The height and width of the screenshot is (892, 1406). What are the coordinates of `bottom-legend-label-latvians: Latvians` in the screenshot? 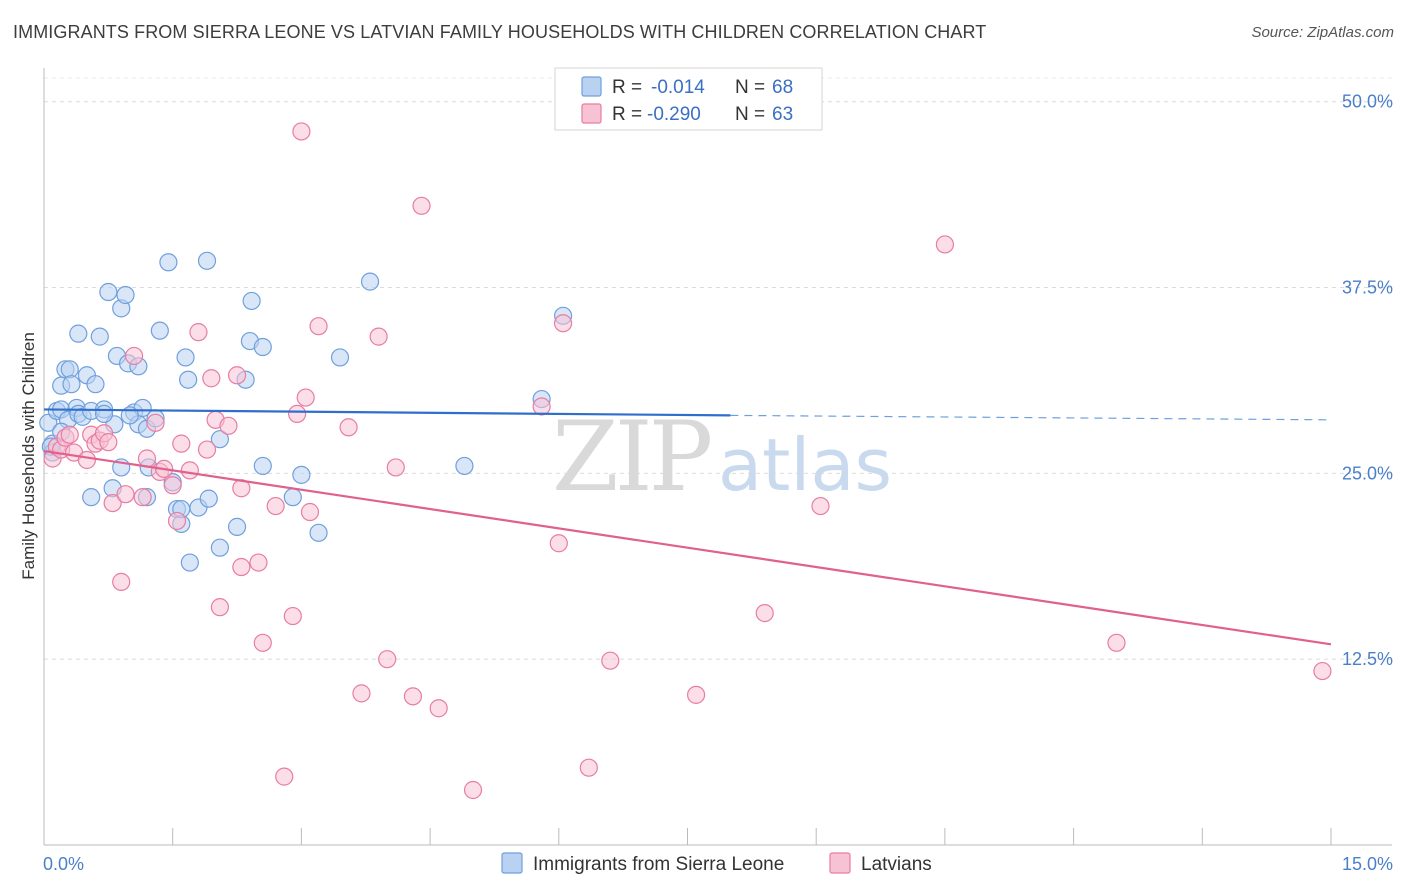 It's located at (896, 864).